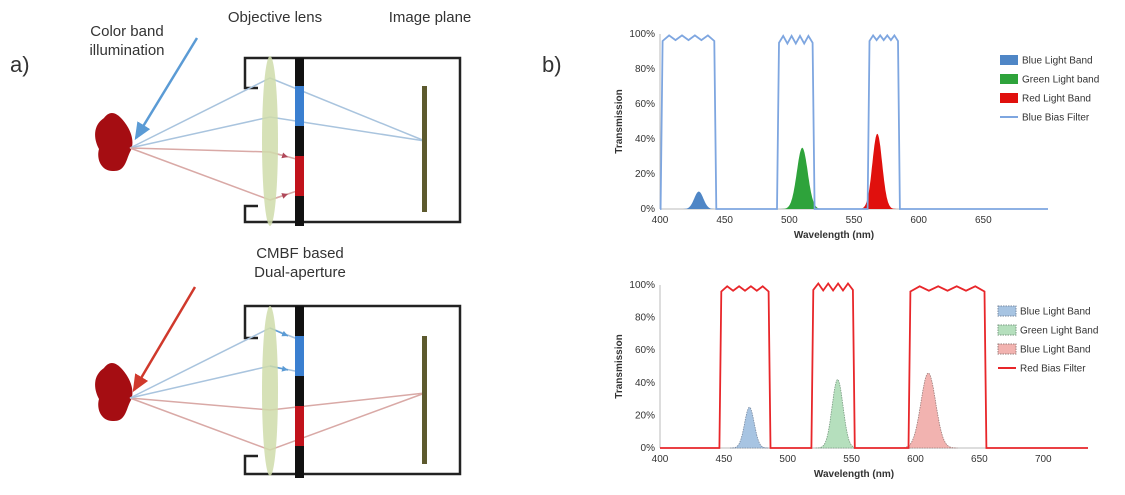 The width and height of the screenshot is (1125, 495). I want to click on chart1-y-tick-label: 100%, so click(642, 34).